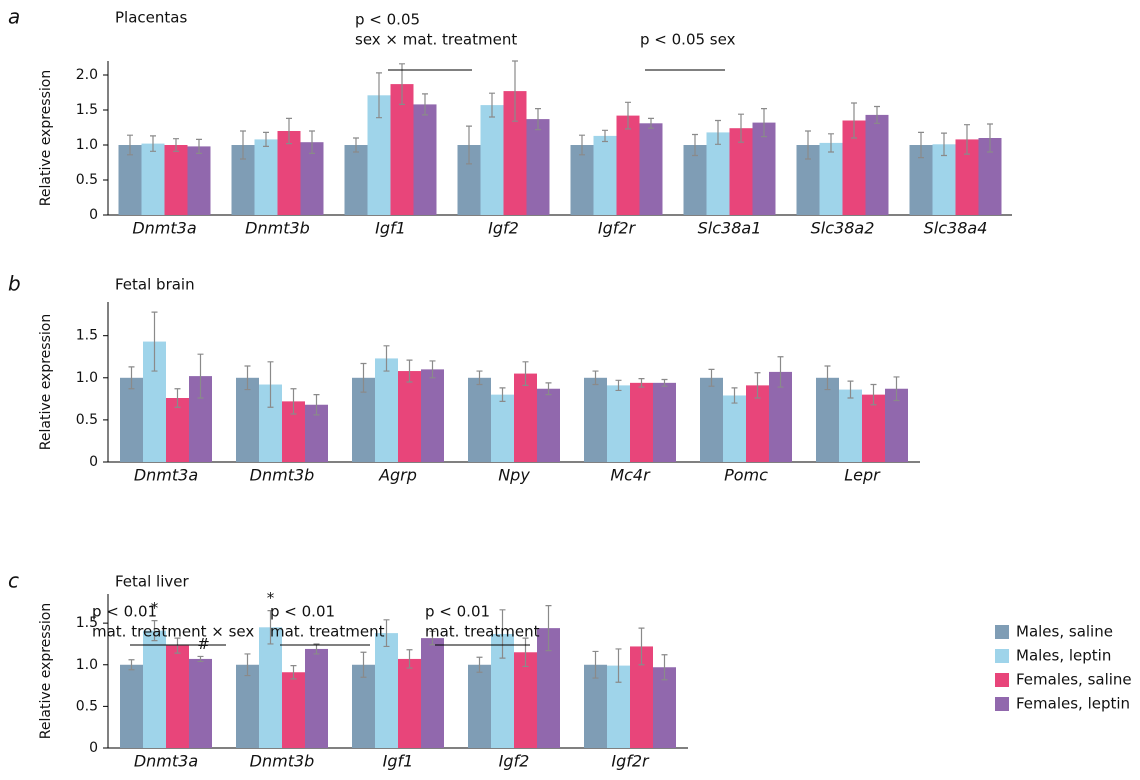 This screenshot has width=1140, height=780. What do you see at coordinates (302, 612) in the screenshot?
I see `annotation: p < 0.01` at bounding box center [302, 612].